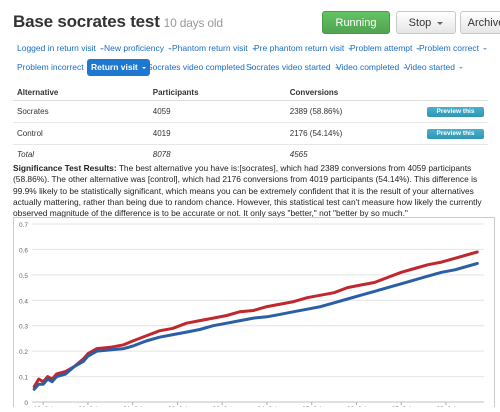 This screenshot has height=412, width=500. What do you see at coordinates (44, 406) in the screenshot?
I see `x-tick-label: 19. Jul` at bounding box center [44, 406].